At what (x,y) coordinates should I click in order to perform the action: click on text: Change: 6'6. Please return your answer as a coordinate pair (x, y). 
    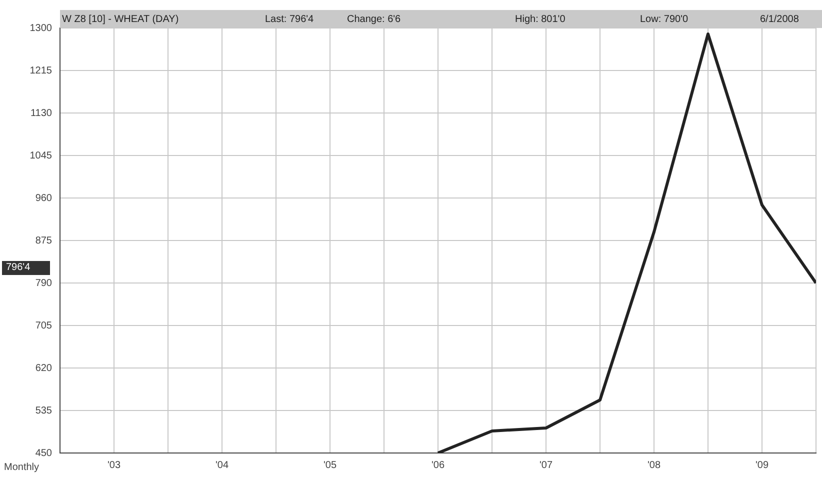
    Looking at the image, I should click on (374, 19).